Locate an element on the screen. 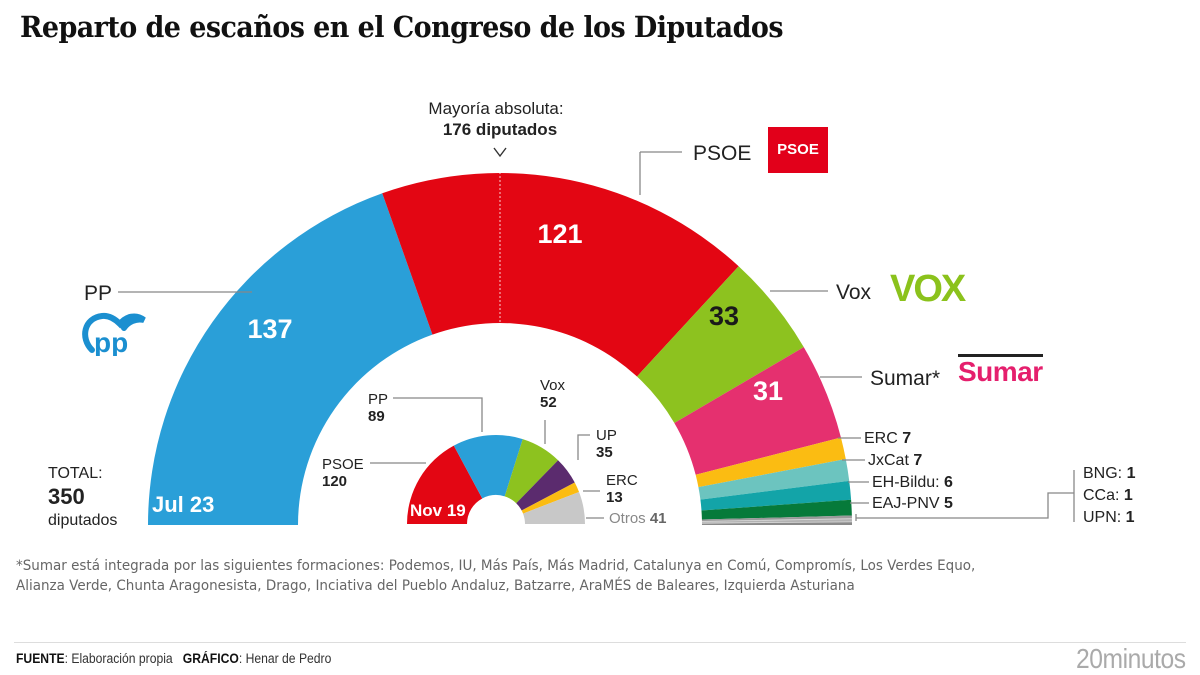 Image resolution: width=1200 pixels, height=675 pixels. value-label-pp: 137 is located at coordinates (269, 329).